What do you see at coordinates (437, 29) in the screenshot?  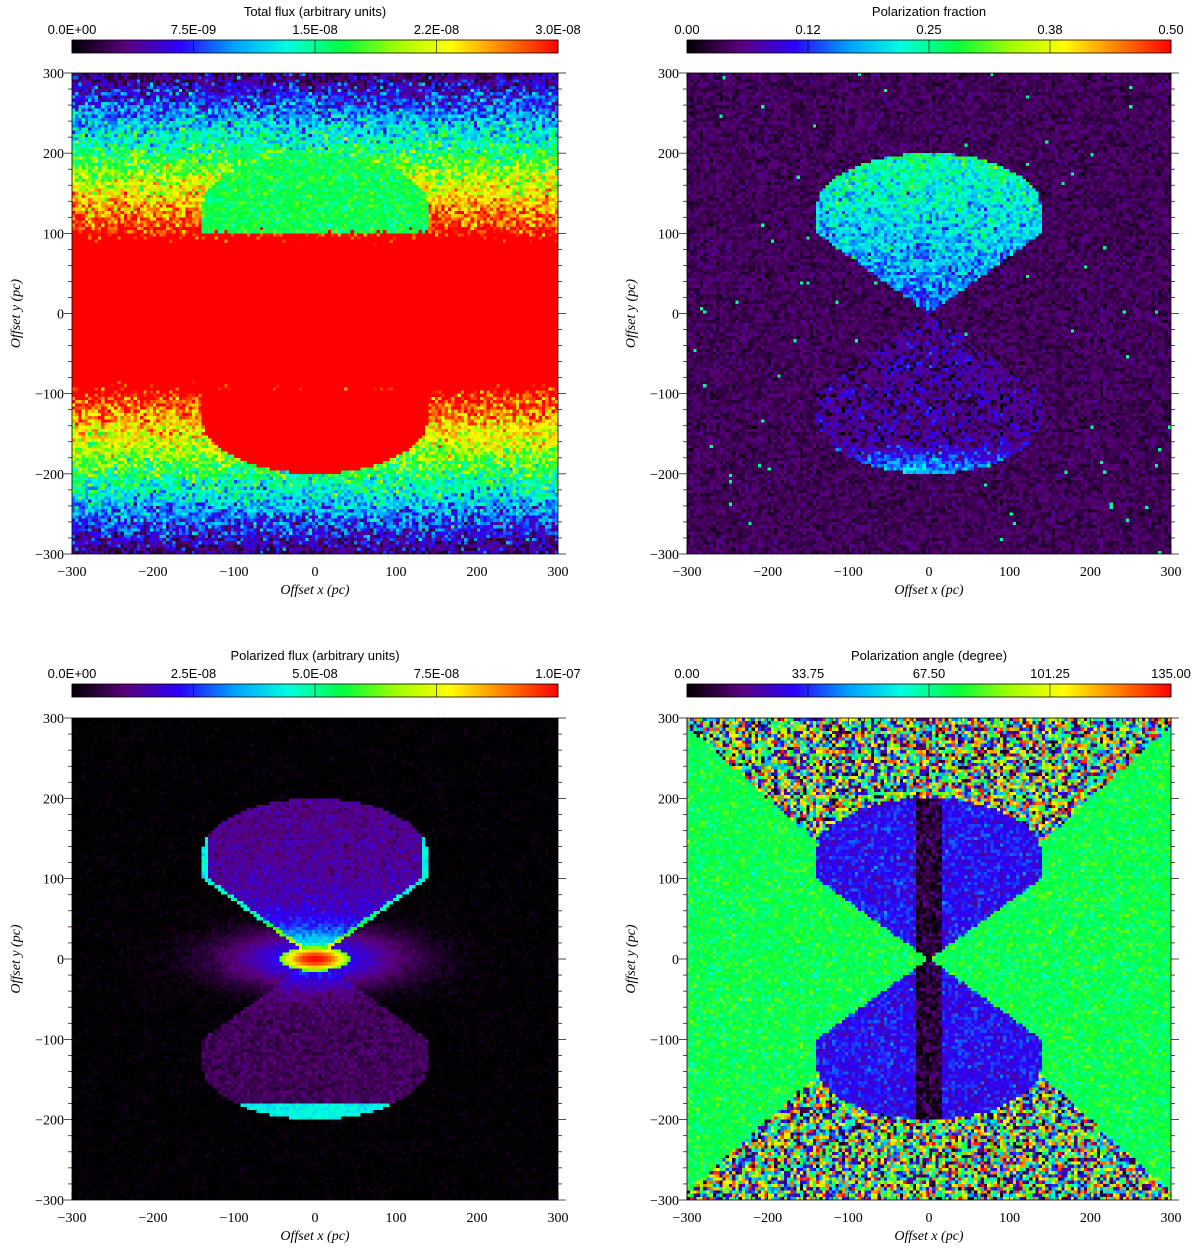 I see `colorbar-tick-label: 2.2E-08` at bounding box center [437, 29].